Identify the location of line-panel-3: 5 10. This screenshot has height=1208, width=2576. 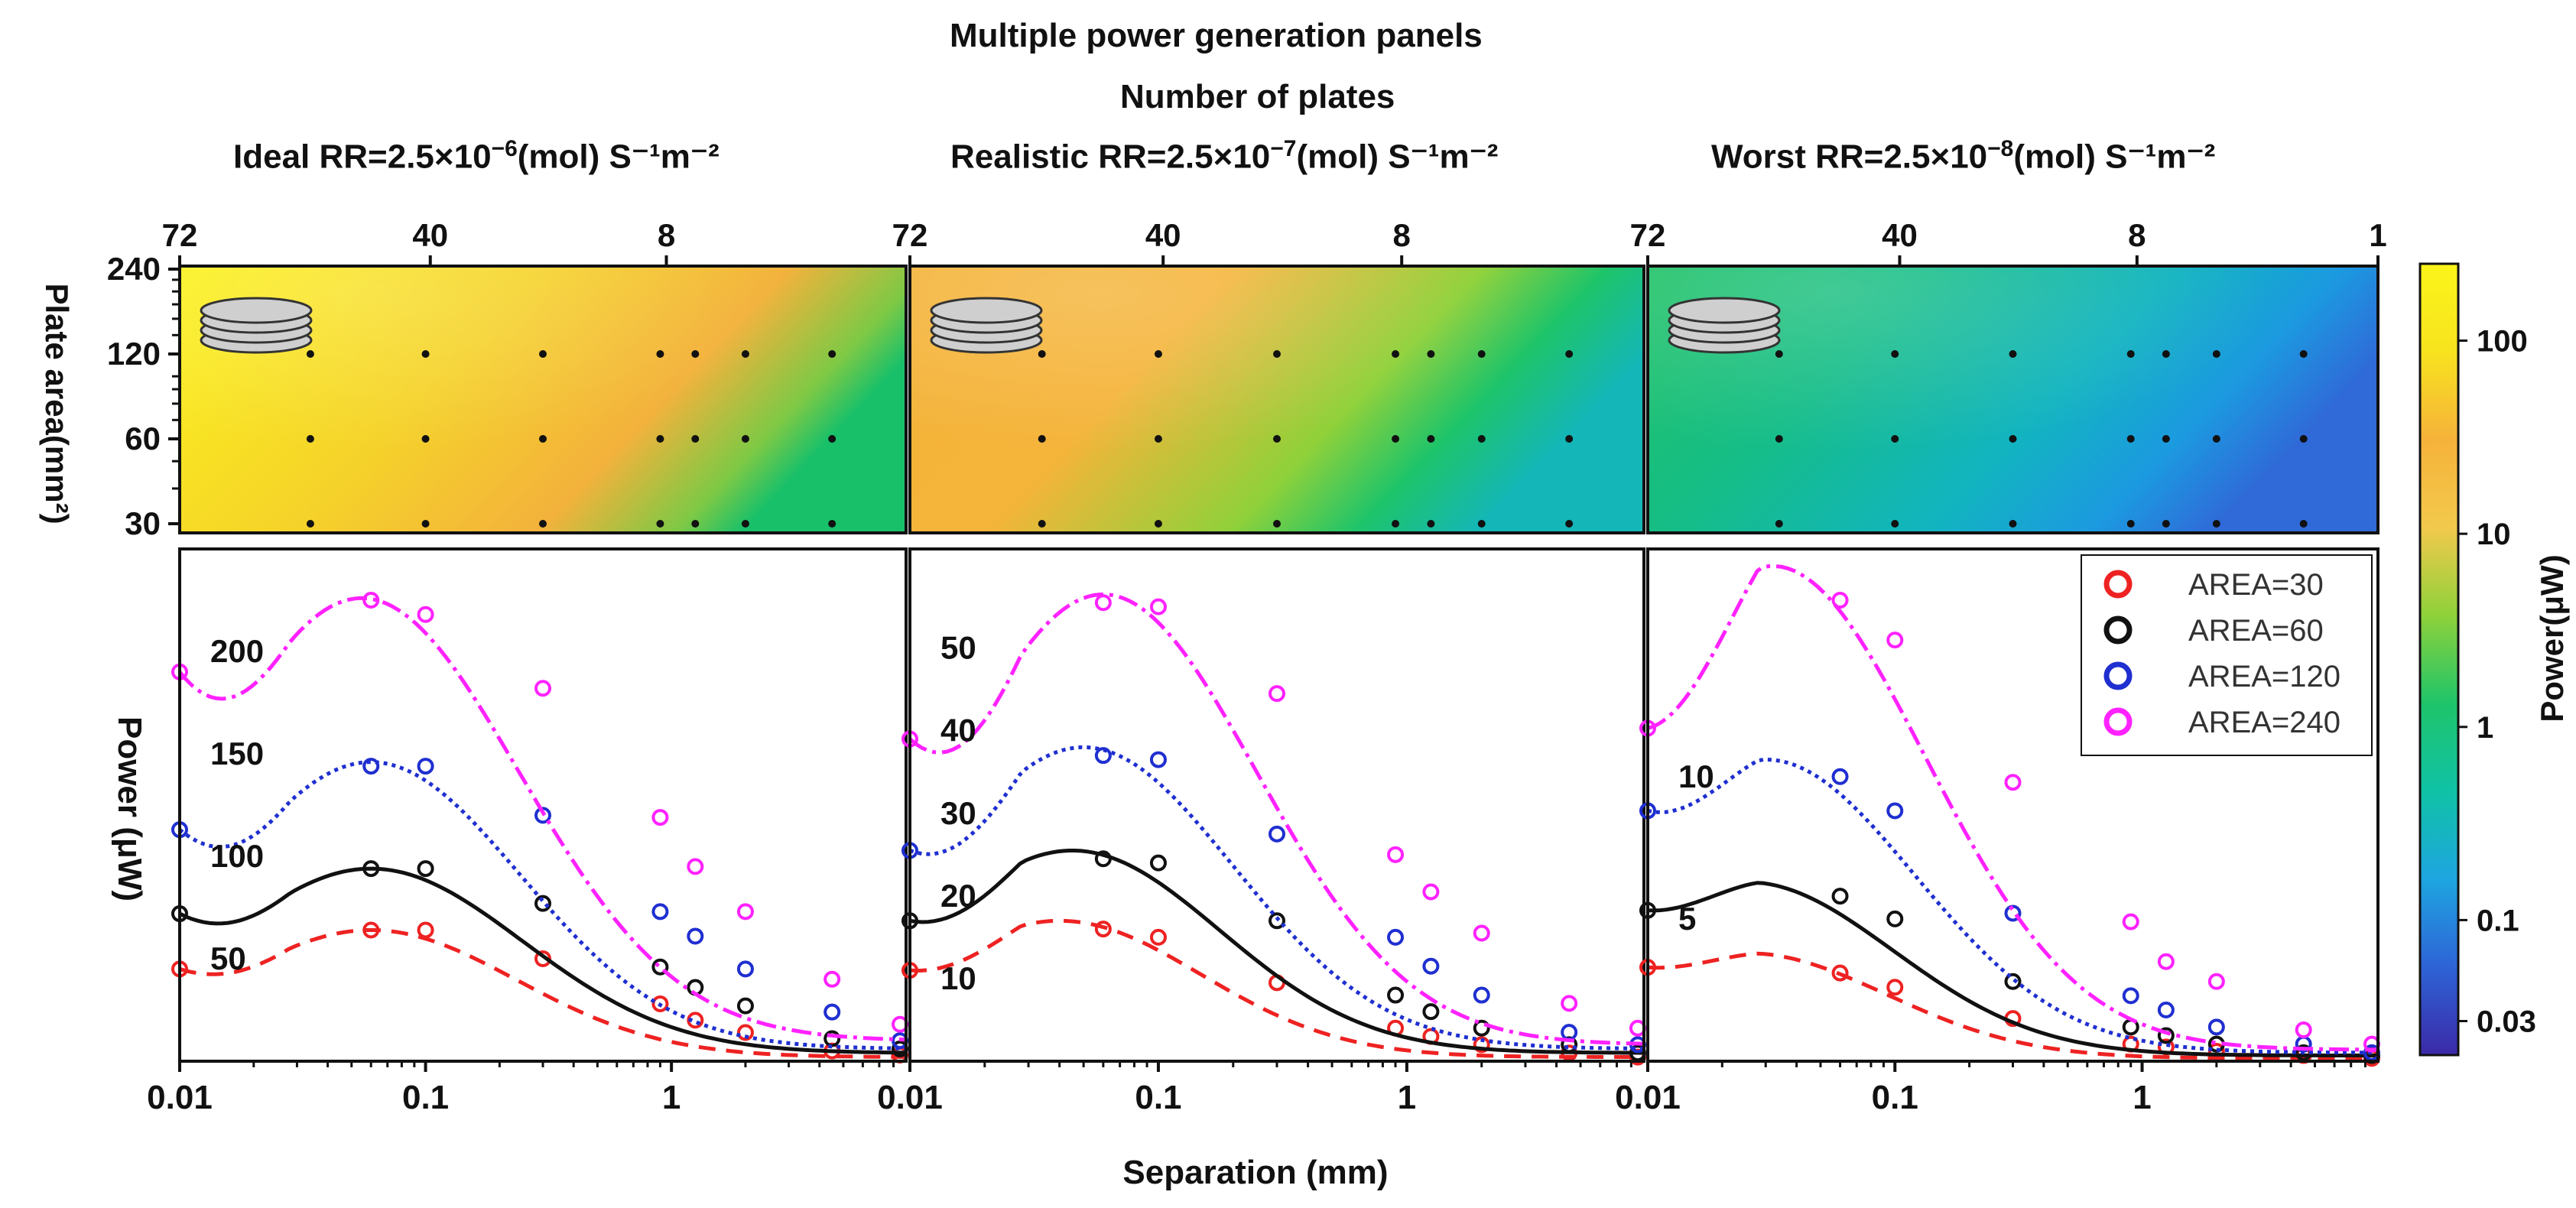
(2010, 807).